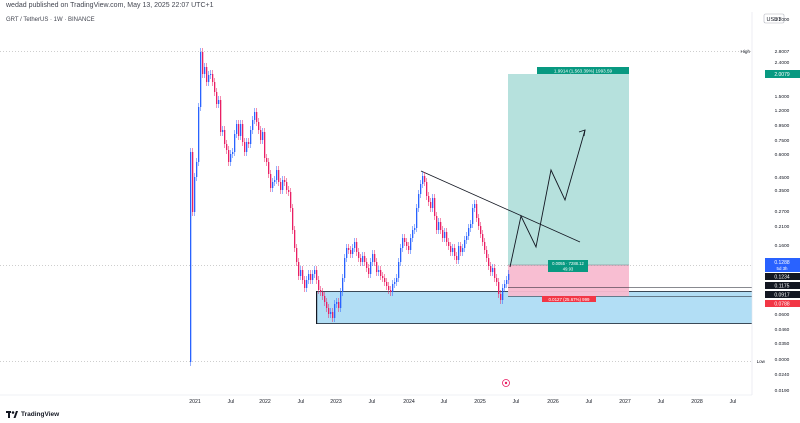 This screenshot has height=423, width=800. What do you see at coordinates (782, 141) in the screenshot?
I see `price-tick-label: 0.7500` at bounding box center [782, 141].